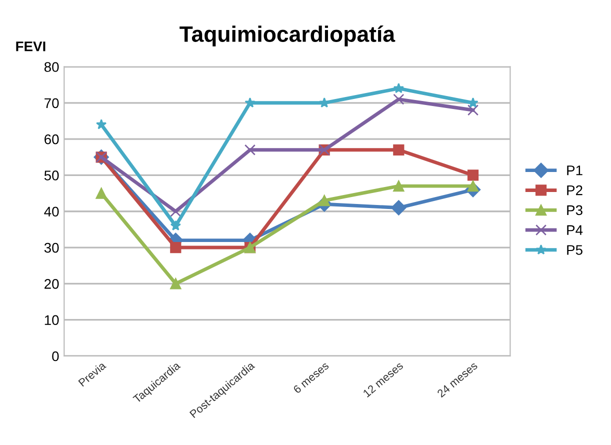 The image size is (611, 445). What do you see at coordinates (55, 356) in the screenshot?
I see `y-tick-label: 0` at bounding box center [55, 356].